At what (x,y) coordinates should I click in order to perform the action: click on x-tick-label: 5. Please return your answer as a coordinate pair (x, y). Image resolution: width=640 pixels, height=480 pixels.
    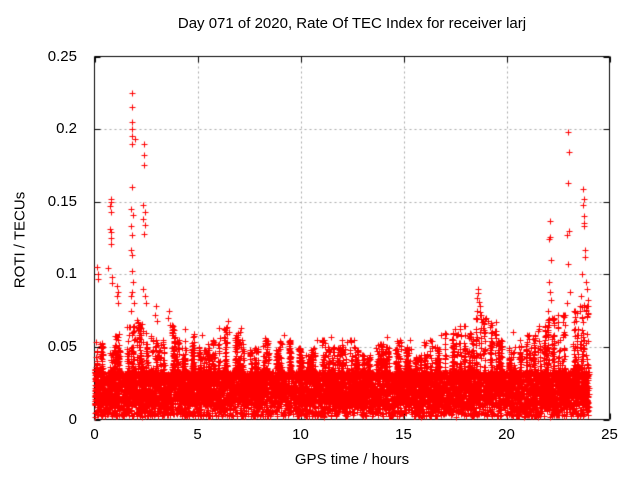
    Looking at the image, I should click on (197, 434).